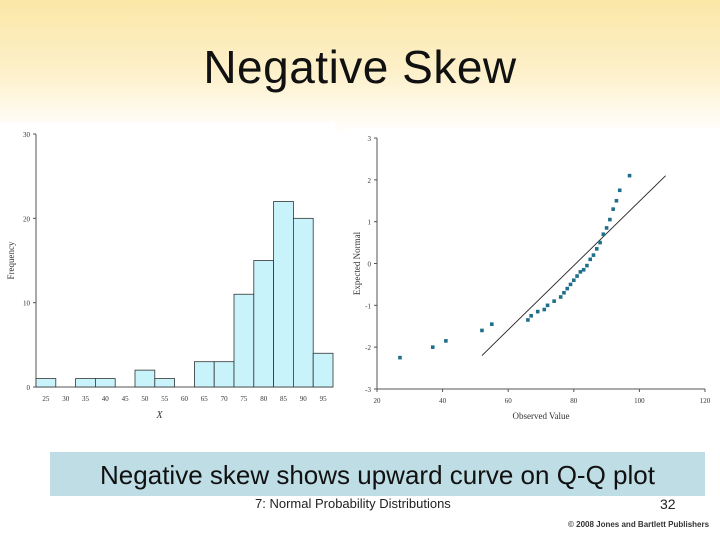 The height and width of the screenshot is (540, 720). What do you see at coordinates (27, 219) in the screenshot?
I see `y-tick-label: 20` at bounding box center [27, 219].